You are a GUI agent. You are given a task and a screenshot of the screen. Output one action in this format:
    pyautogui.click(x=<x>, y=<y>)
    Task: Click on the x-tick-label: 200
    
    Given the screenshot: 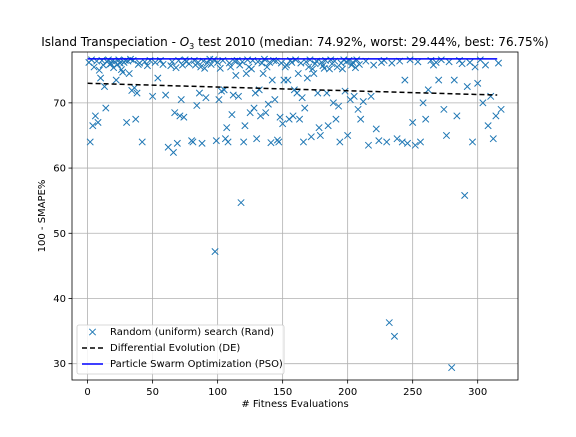 What is the action you would take?
    pyautogui.click(x=347, y=392)
    